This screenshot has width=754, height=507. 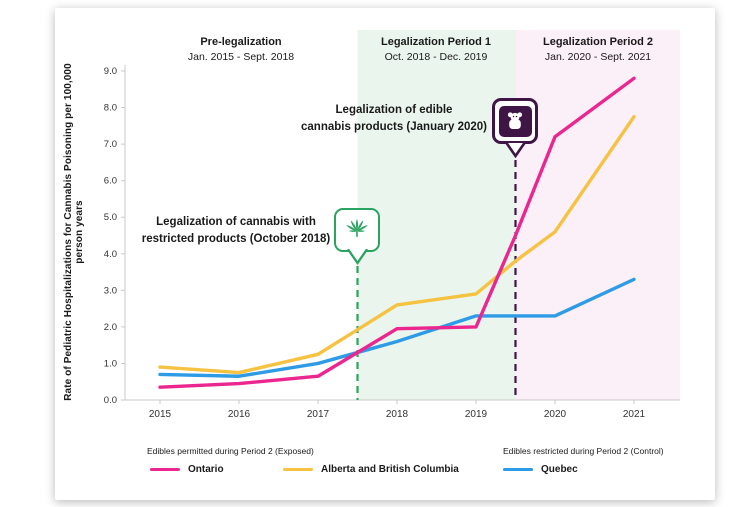 I want to click on callout-line: restricted products (October 2018), so click(x=236, y=239).